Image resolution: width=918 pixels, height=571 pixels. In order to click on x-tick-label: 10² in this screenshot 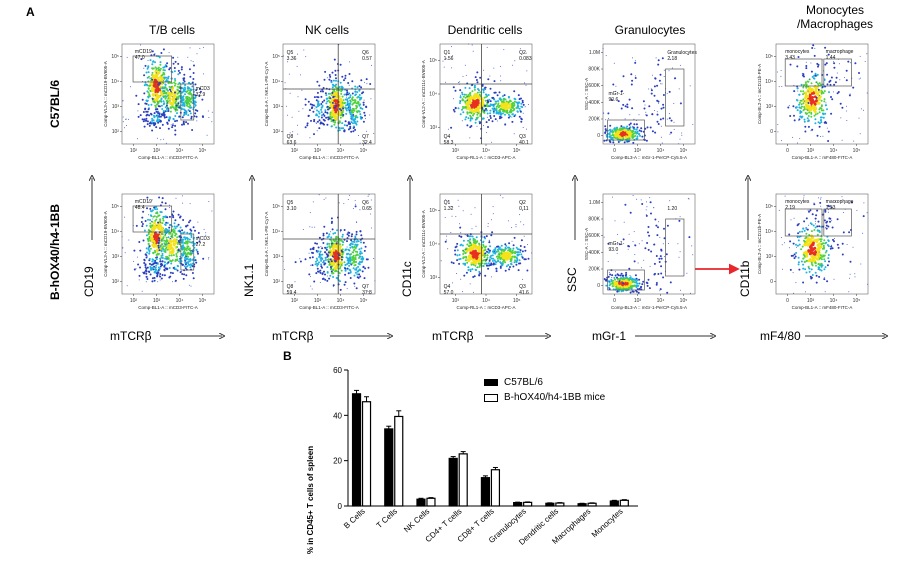, I will do `click(295, 151)`.